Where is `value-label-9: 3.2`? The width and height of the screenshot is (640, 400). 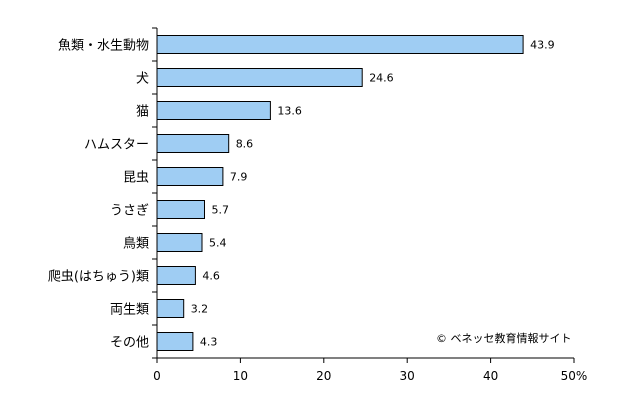
value-label-9: 3.2 is located at coordinates (200, 309).